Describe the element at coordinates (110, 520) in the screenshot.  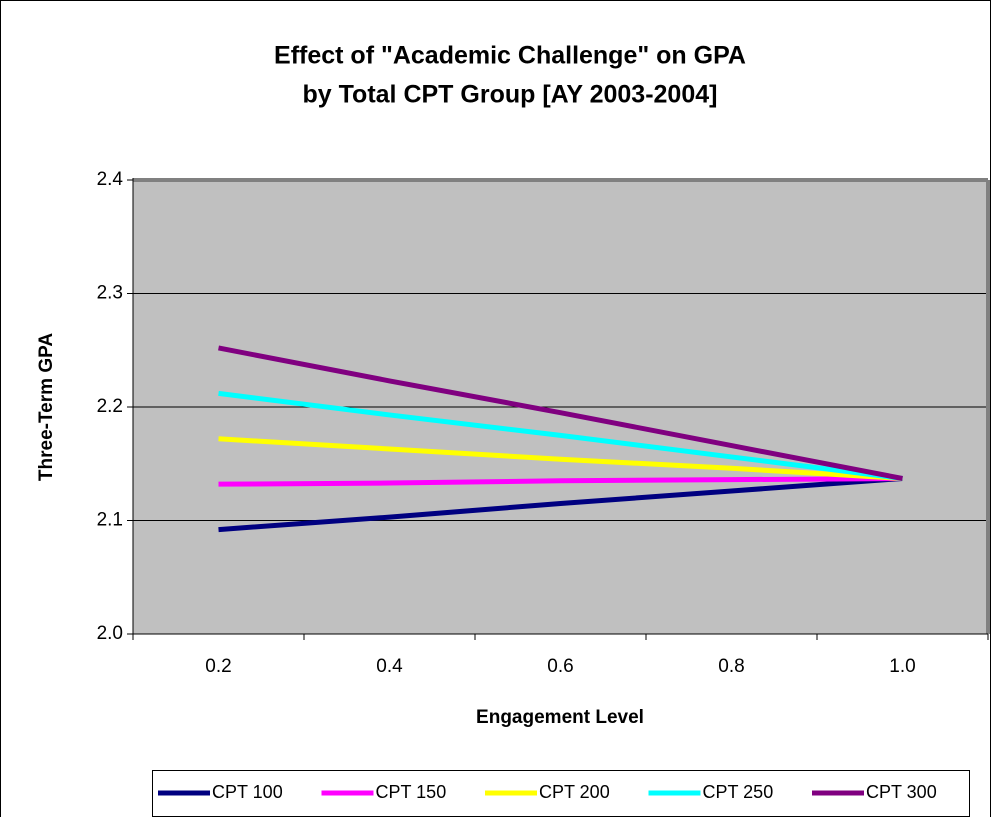
I see `y-tick-label: 2.1` at that location.